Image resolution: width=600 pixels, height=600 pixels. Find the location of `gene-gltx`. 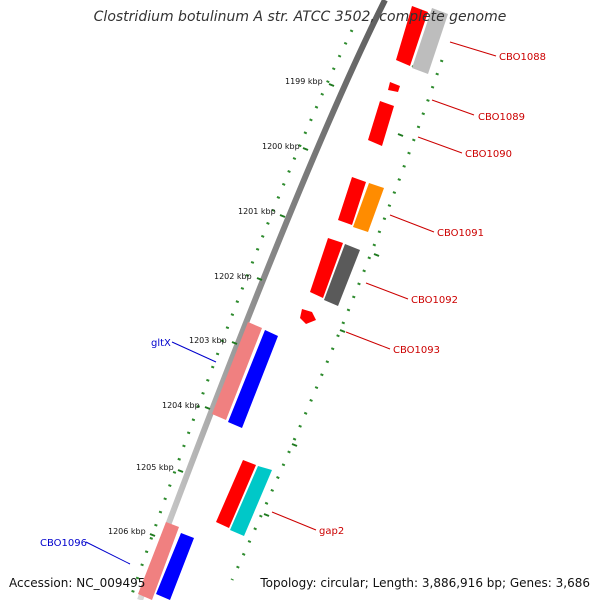

gene-gltx is located at coordinates (253, 379).